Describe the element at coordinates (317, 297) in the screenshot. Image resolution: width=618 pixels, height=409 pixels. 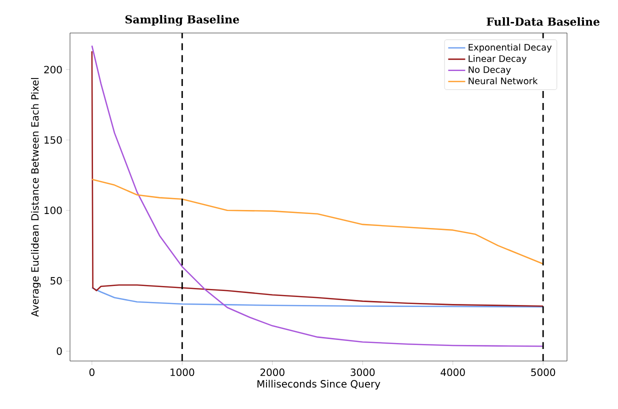
I see `line-series` at that location.